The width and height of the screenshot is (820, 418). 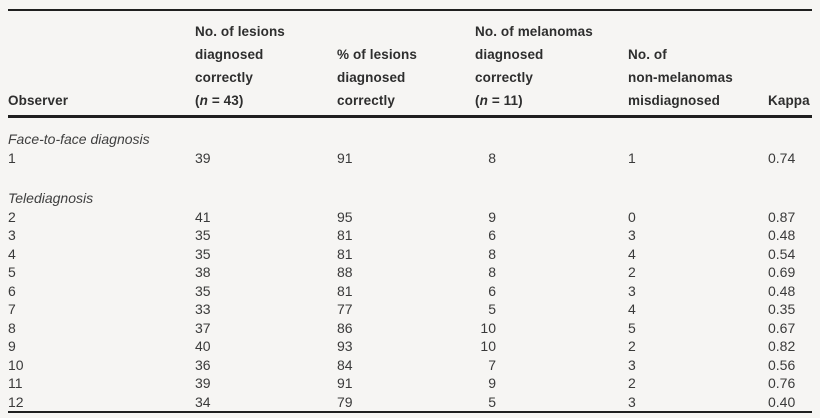 I want to click on table-cell: 0.54, so click(x=782, y=253).